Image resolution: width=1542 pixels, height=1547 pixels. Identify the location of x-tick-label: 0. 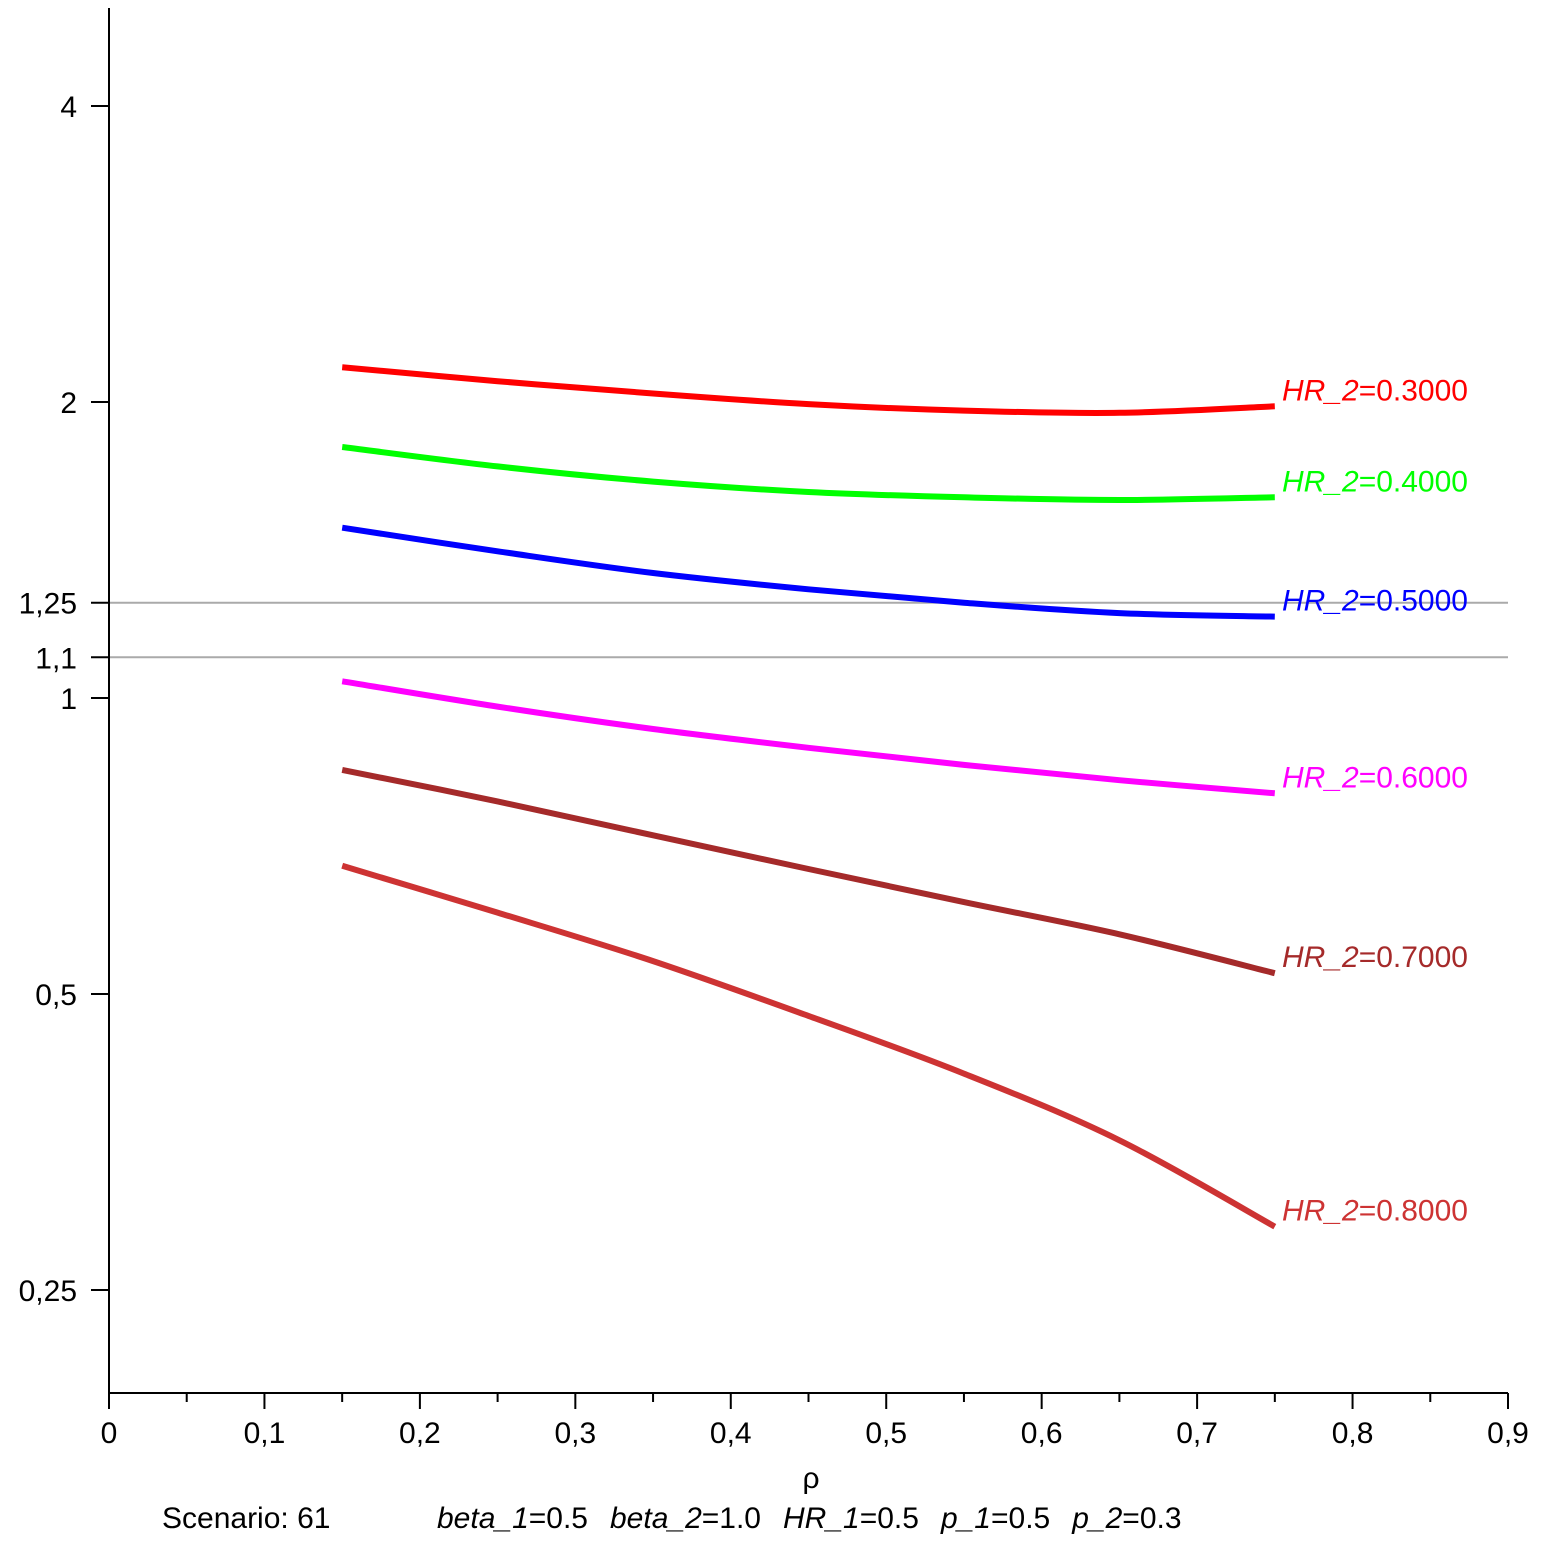
(109, 1433).